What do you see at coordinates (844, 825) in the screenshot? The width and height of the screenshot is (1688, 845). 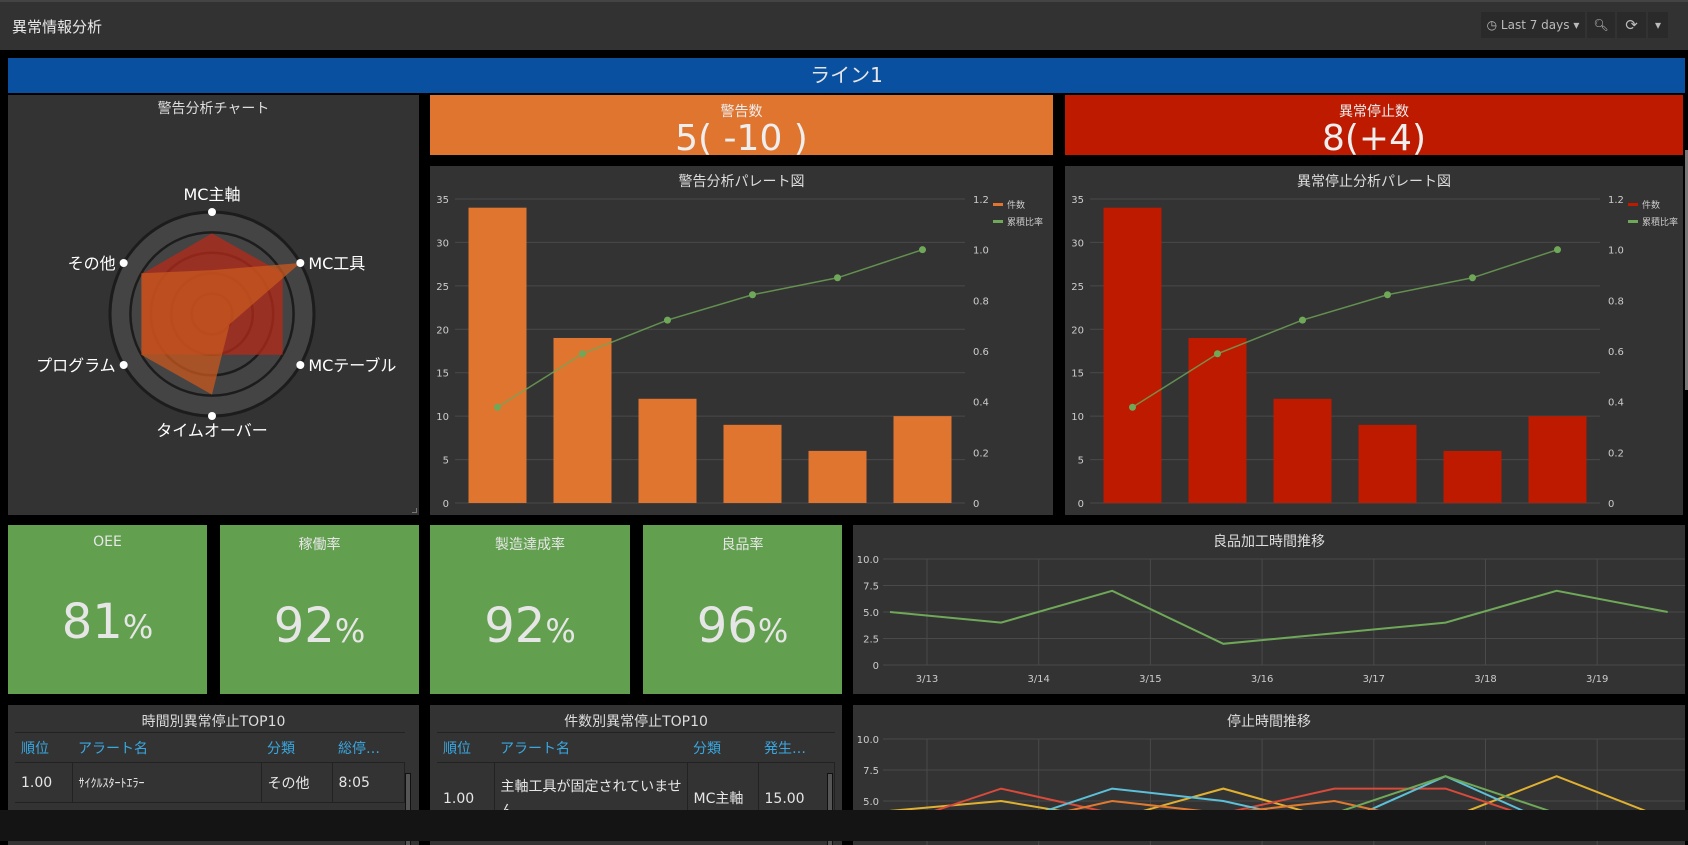 I see `bottom-bar` at bounding box center [844, 825].